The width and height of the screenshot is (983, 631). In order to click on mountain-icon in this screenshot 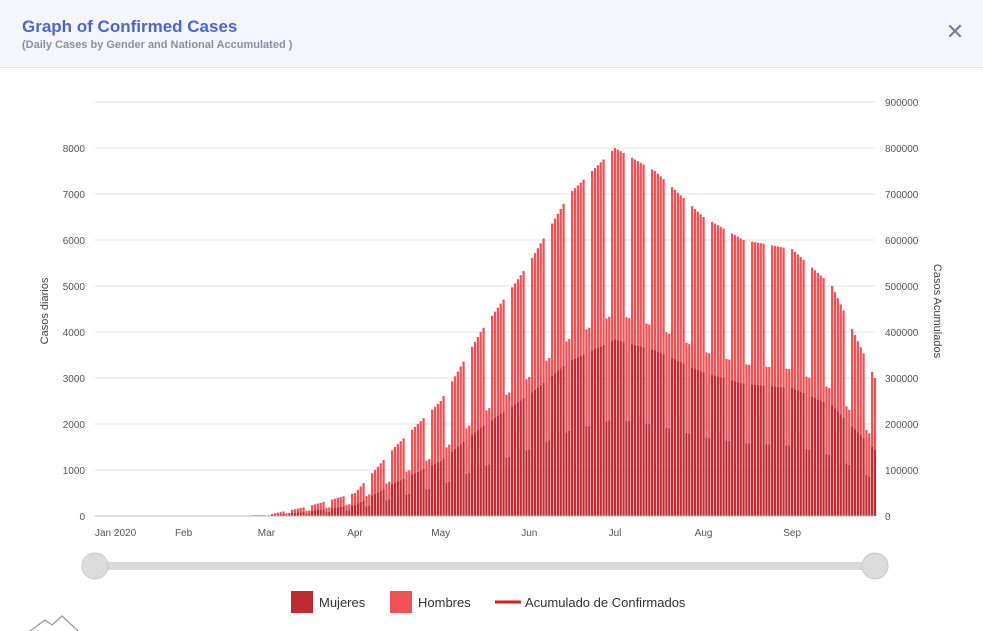, I will do `click(54, 623)`.